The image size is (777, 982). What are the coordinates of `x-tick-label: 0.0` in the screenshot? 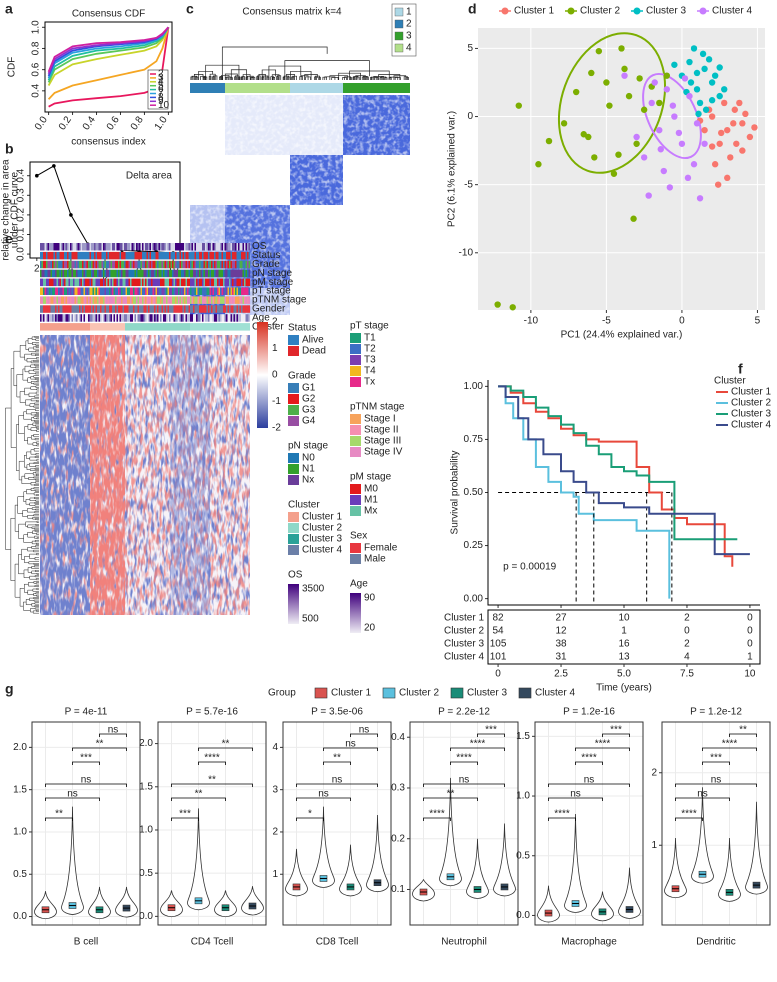 It's located at (41, 123).